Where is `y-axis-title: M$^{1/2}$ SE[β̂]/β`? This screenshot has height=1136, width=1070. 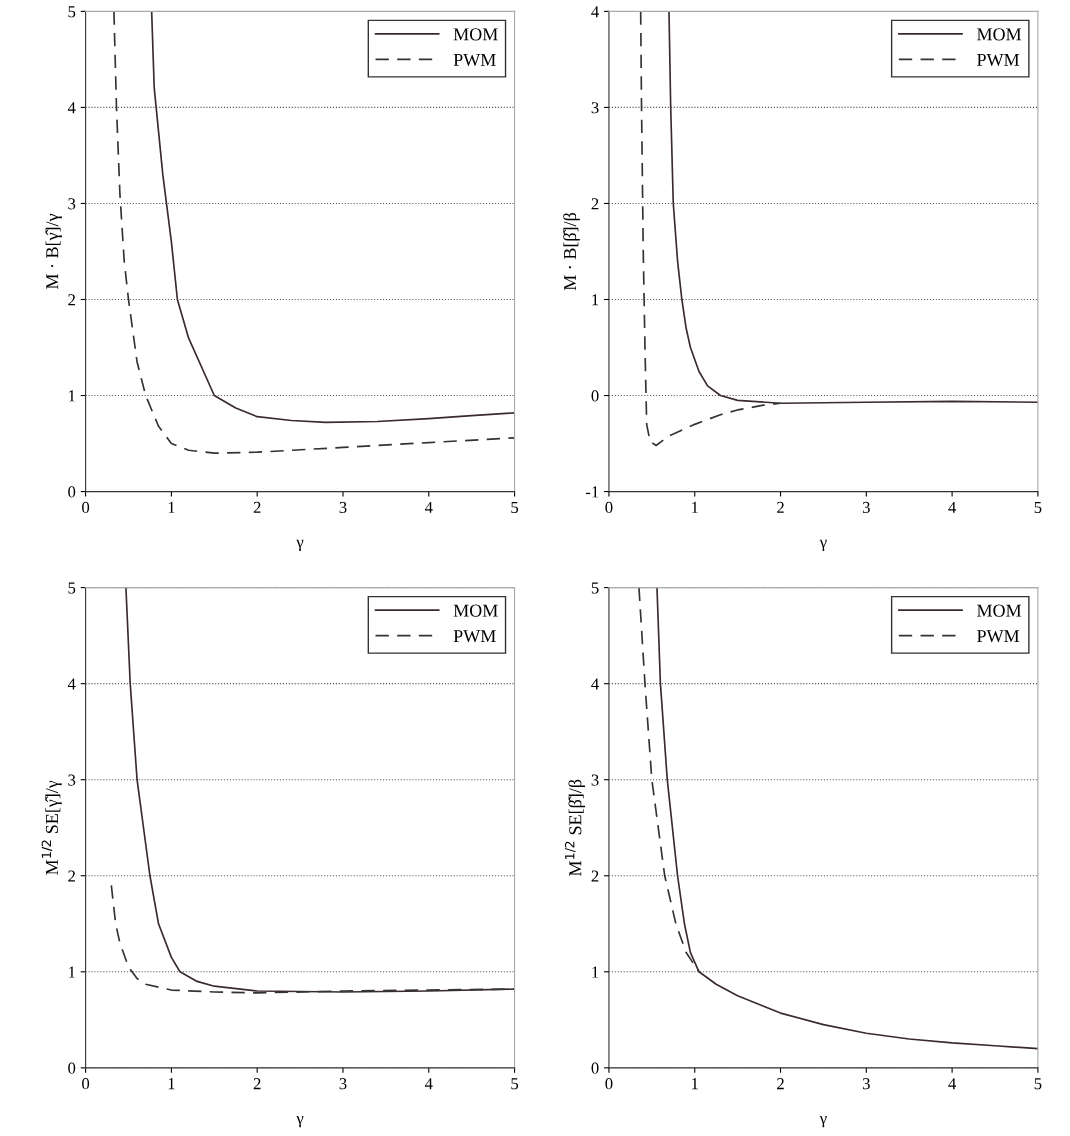
y-axis-title: M$^{1/2}$ SE[β̂]/β is located at coordinates (575, 828).